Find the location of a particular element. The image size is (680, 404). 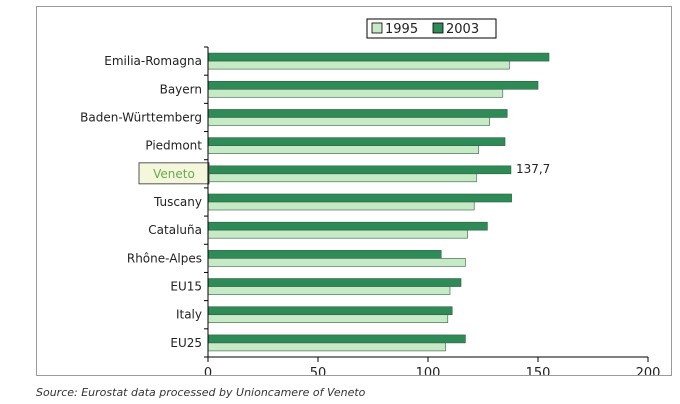

bar-2003-tuscany is located at coordinates (359, 198).